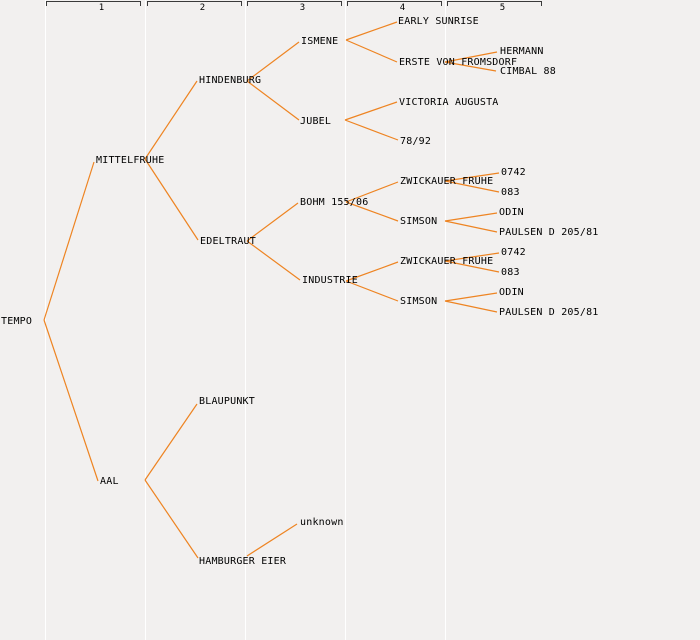 The image size is (700, 640). Describe the element at coordinates (130, 160) in the screenshot. I see `tree-node-mittelfruhe: MITTELFRUHE` at that location.